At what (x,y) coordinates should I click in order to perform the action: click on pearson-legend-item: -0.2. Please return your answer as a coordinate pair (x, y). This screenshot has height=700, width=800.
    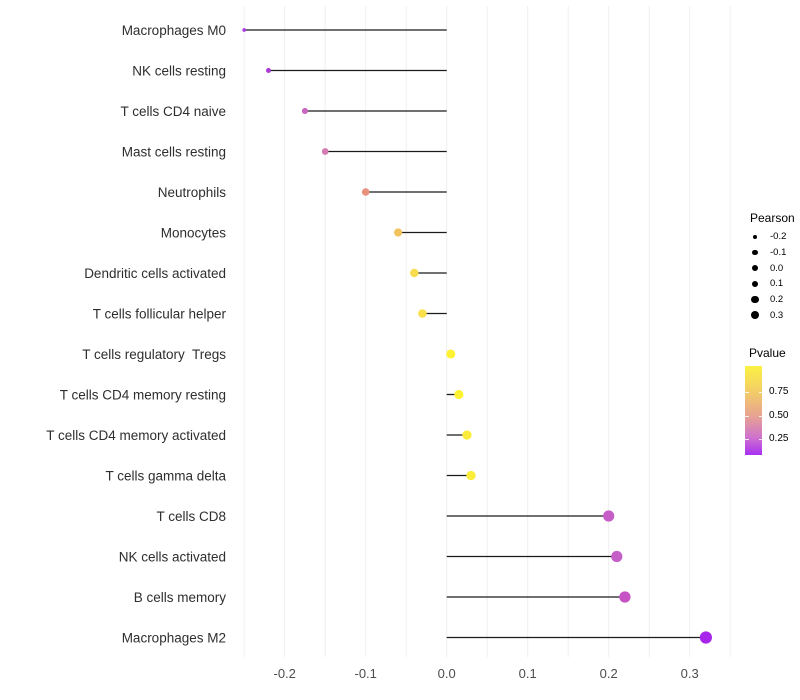
    Looking at the image, I should click on (767, 237).